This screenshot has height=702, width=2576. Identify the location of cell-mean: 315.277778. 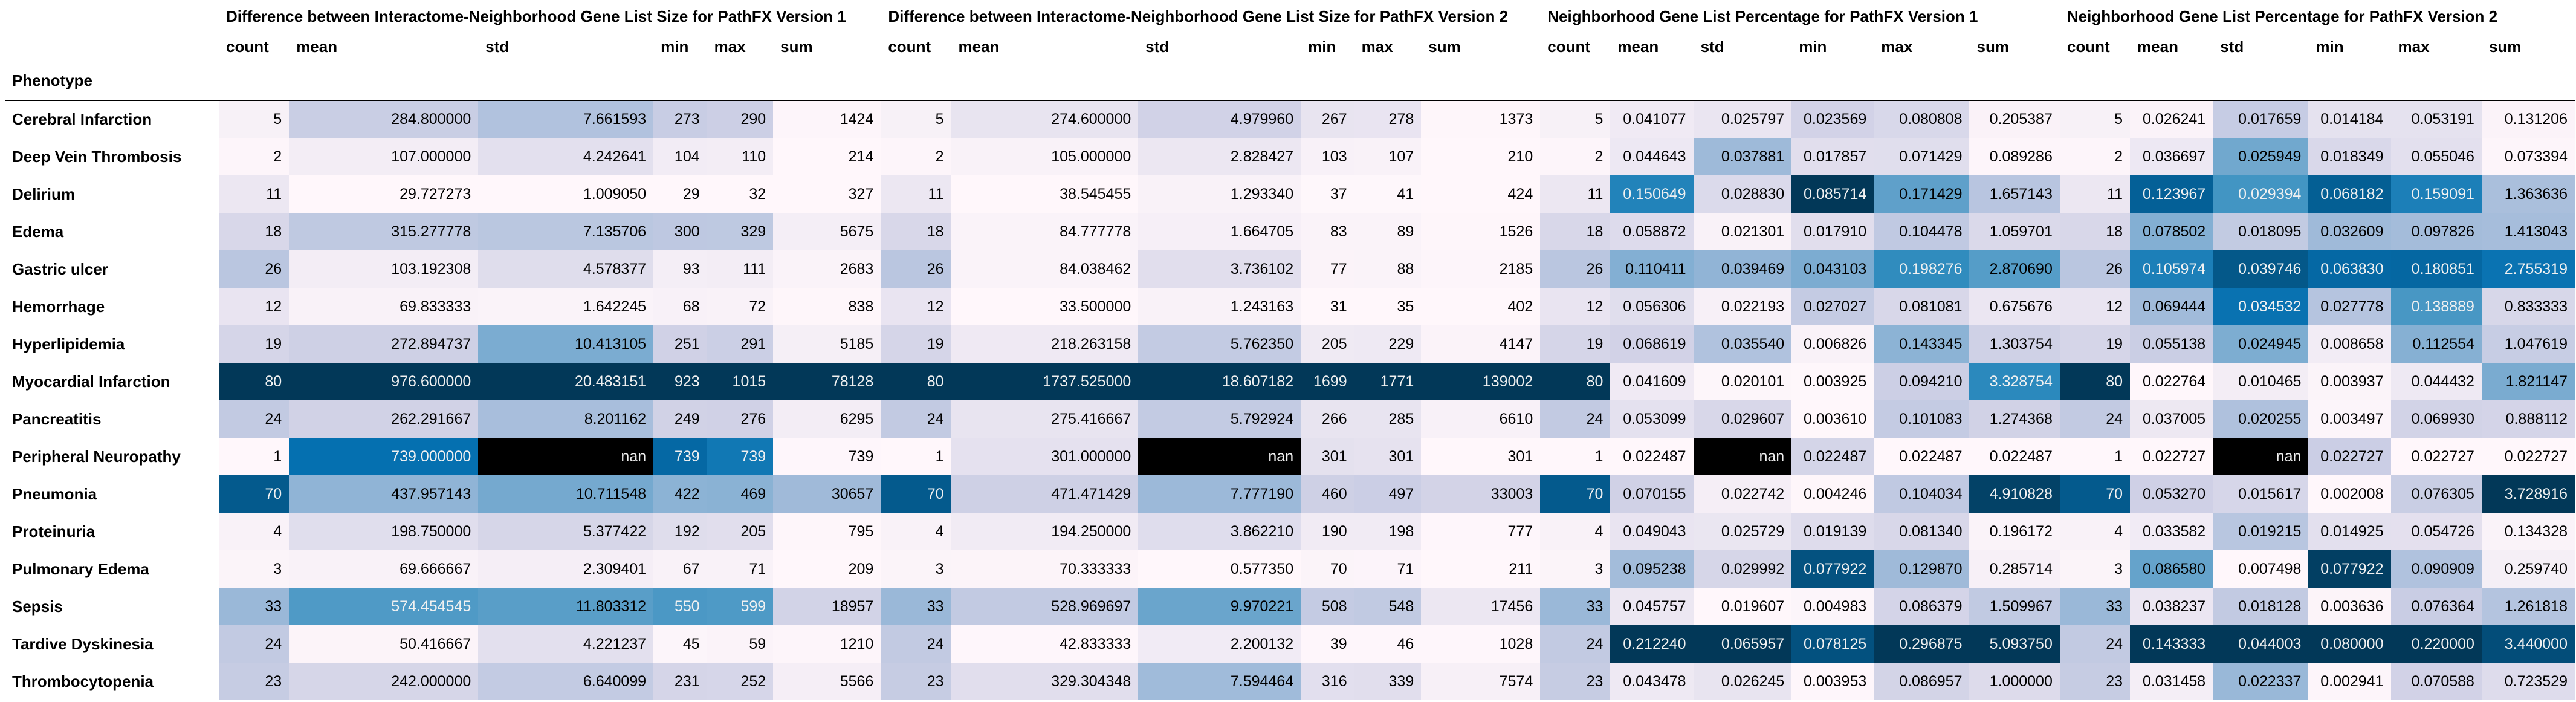
(384, 231).